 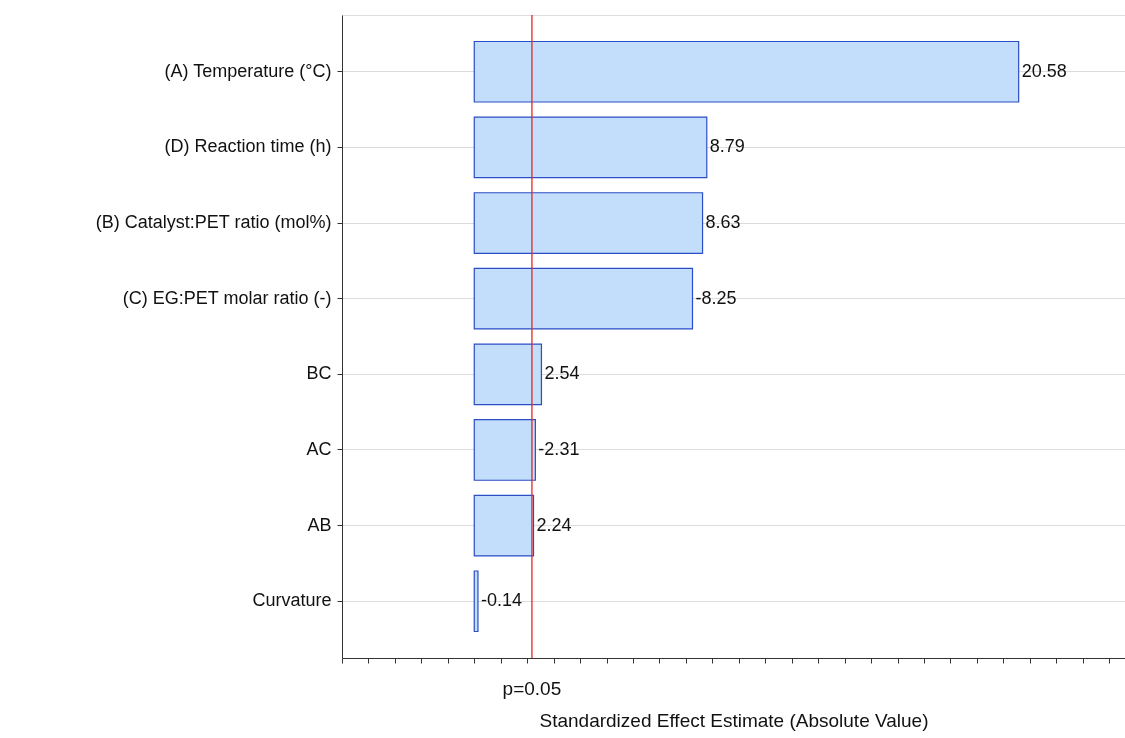 I want to click on y-tick-label: Curvature, so click(x=292, y=600).